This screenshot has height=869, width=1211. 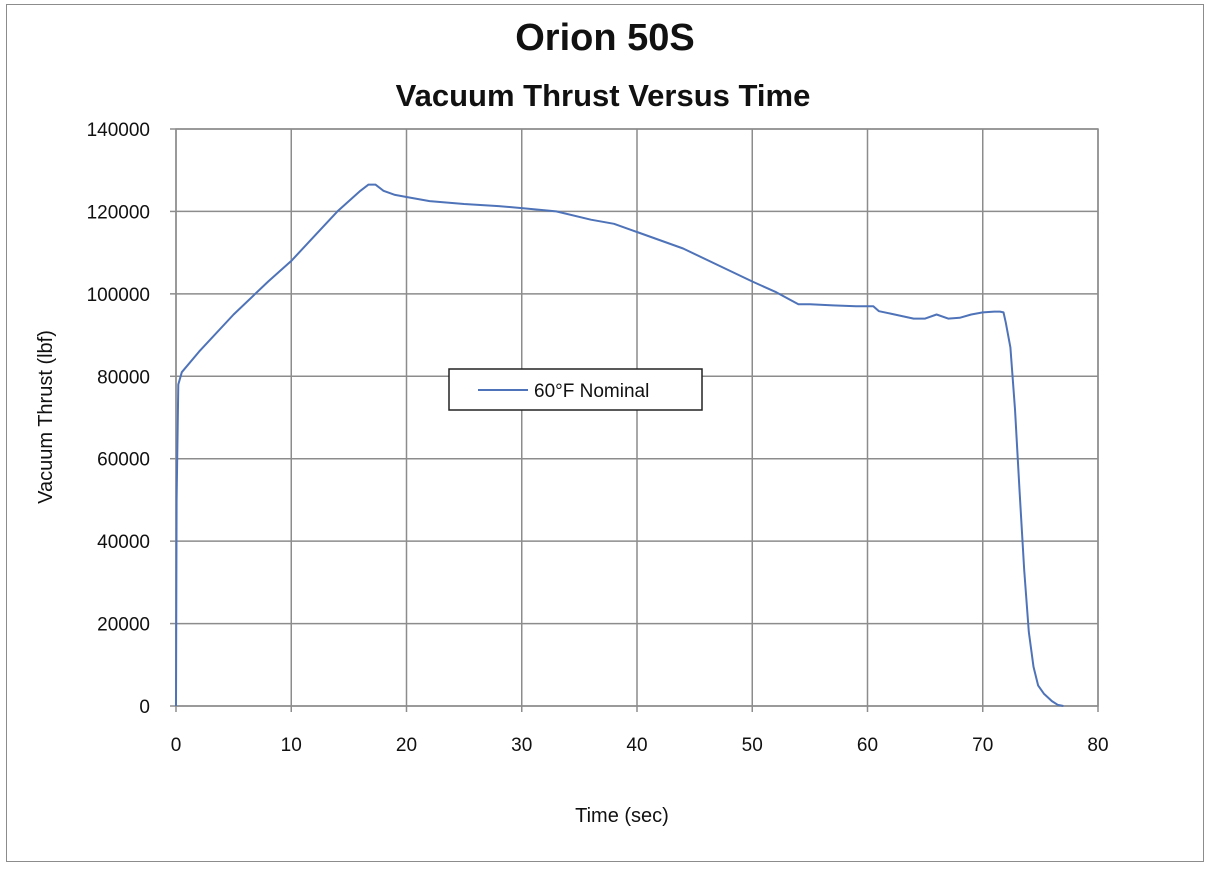 What do you see at coordinates (118, 212) in the screenshot?
I see `y-tick-label: 120000` at bounding box center [118, 212].